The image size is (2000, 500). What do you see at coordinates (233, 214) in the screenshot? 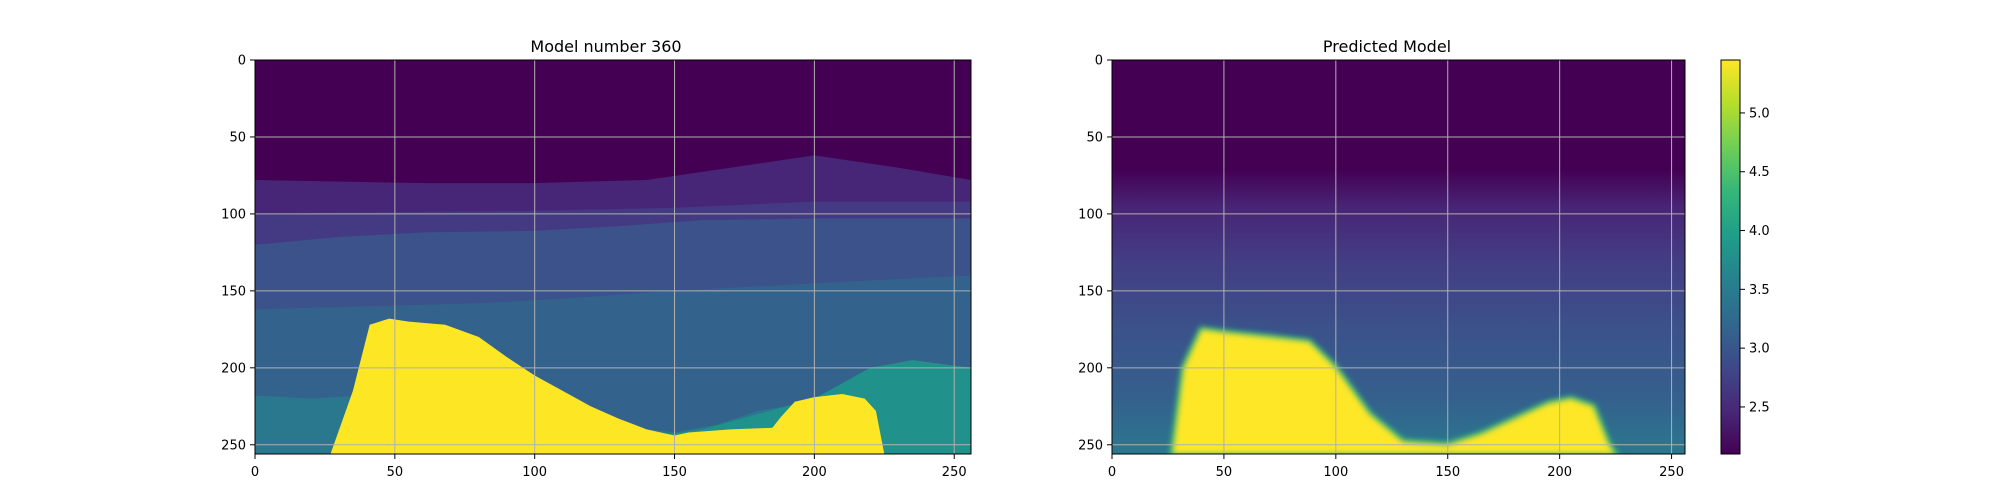
I see `left-y-tick-label: 100` at bounding box center [233, 214].